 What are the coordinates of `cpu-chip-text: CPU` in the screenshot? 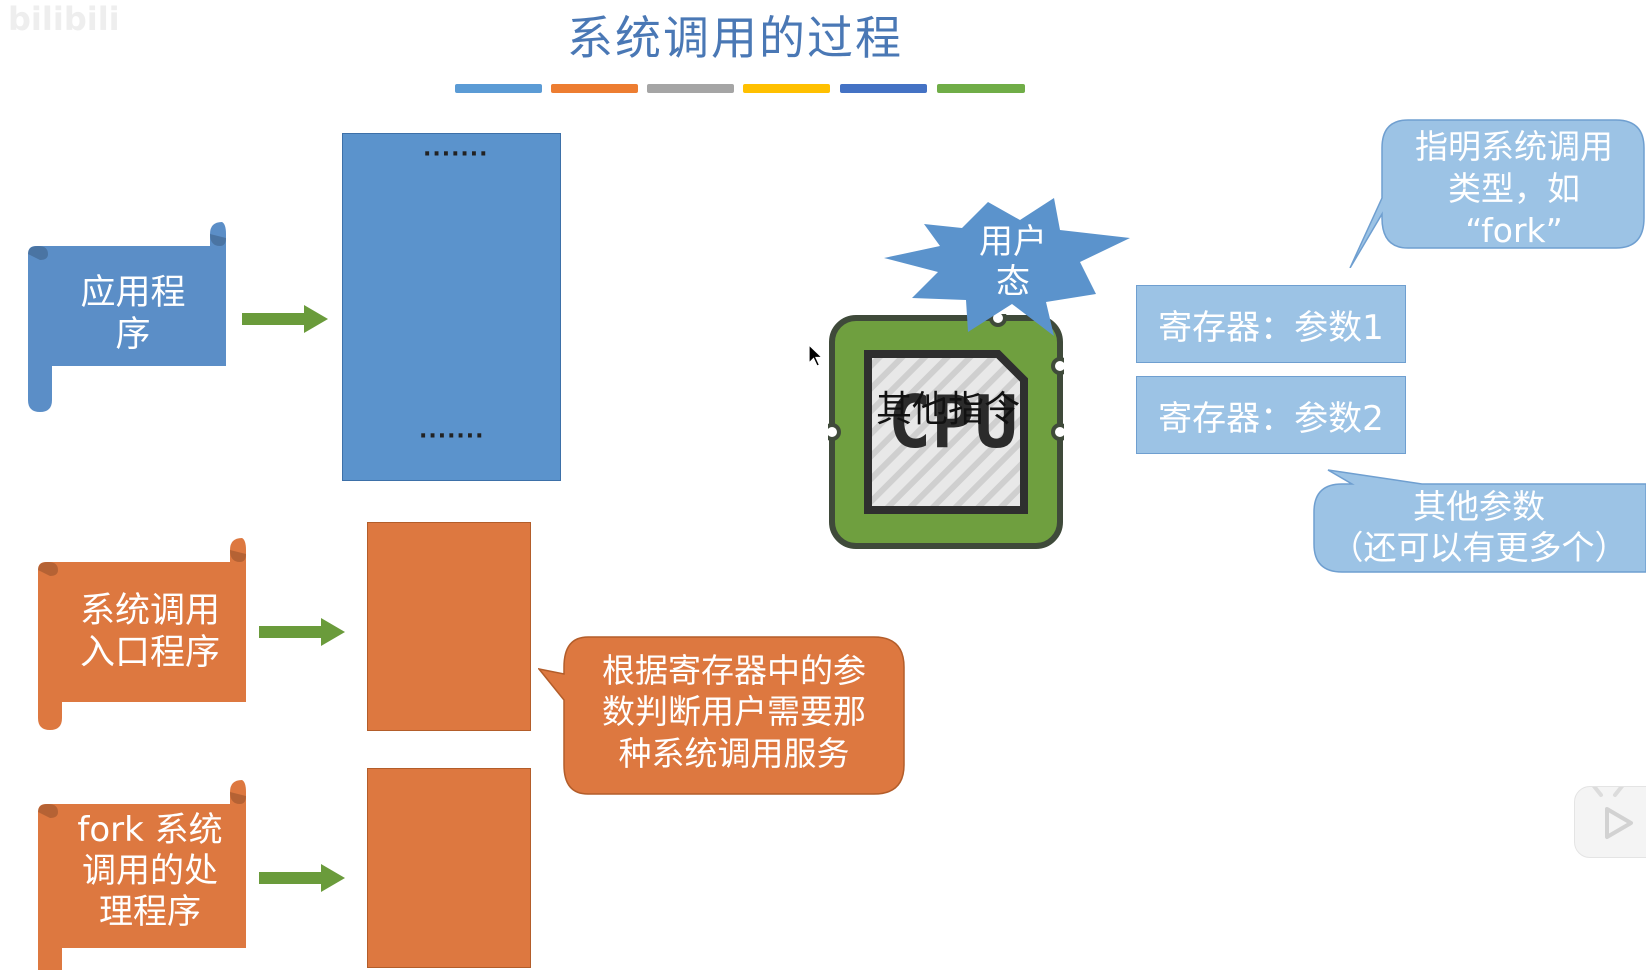 It's located at (953, 422).